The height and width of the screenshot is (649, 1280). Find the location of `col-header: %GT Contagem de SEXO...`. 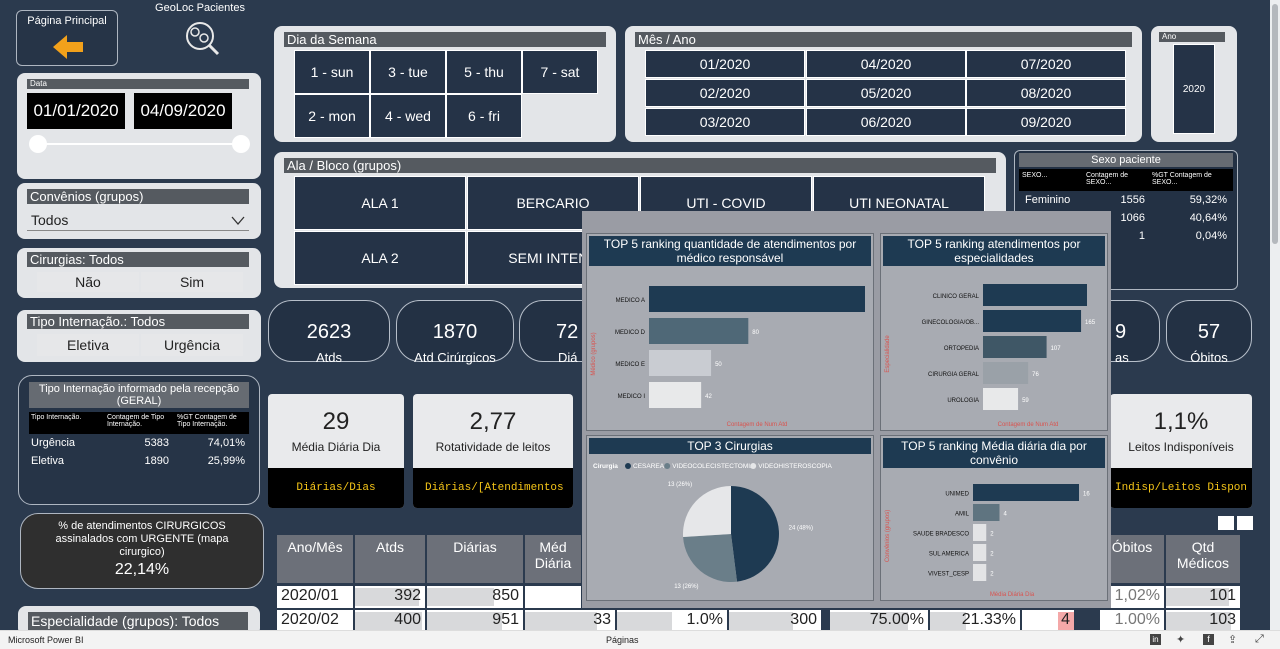

col-header: %GT Contagem de SEXO... is located at coordinates (1182, 179).